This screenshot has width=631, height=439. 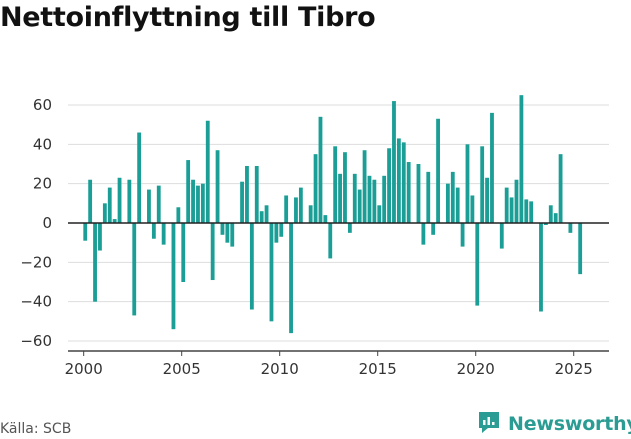 I want to click on x-tick-label: 2020, so click(x=476, y=369).